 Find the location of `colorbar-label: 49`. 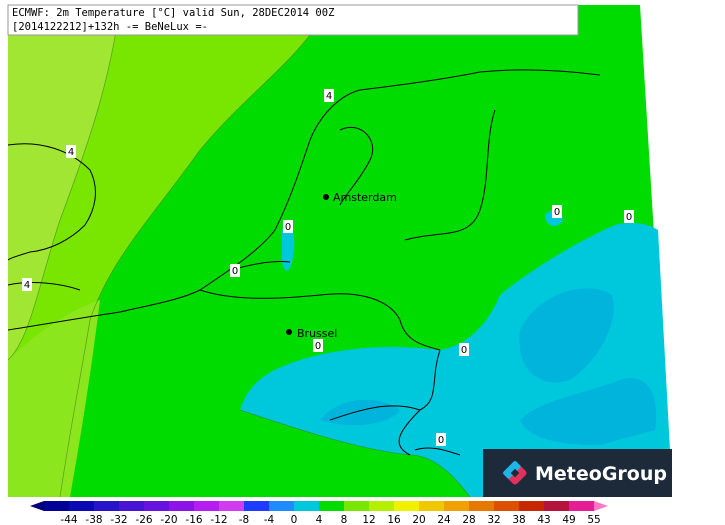

colorbar-label: 49 is located at coordinates (568, 519).